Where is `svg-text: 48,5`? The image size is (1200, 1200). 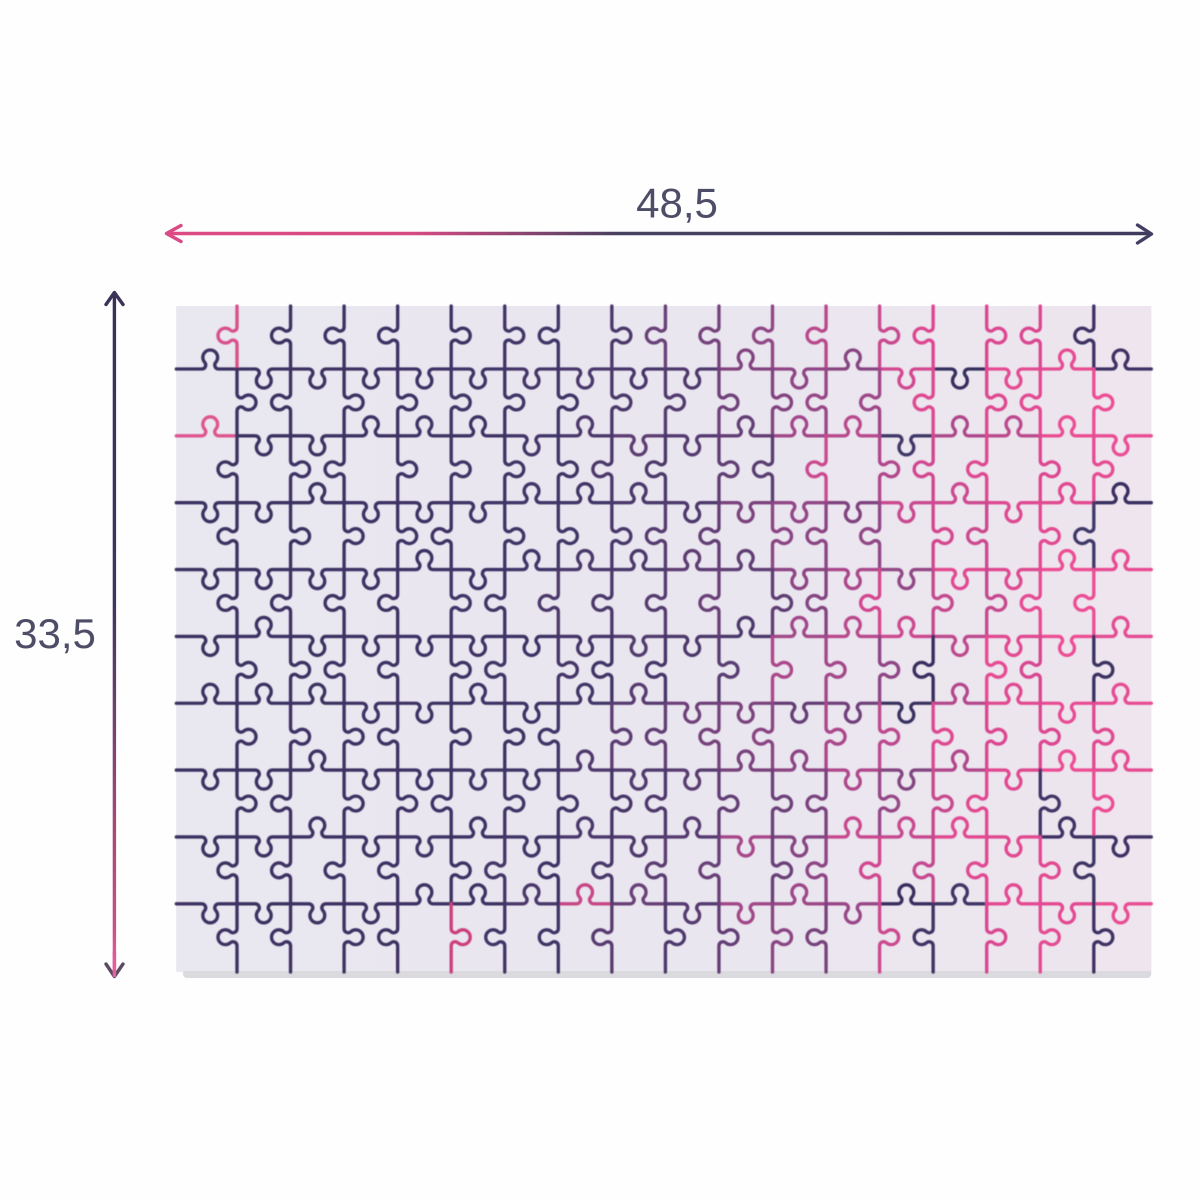 svg-text: 48,5 is located at coordinates (677, 203).